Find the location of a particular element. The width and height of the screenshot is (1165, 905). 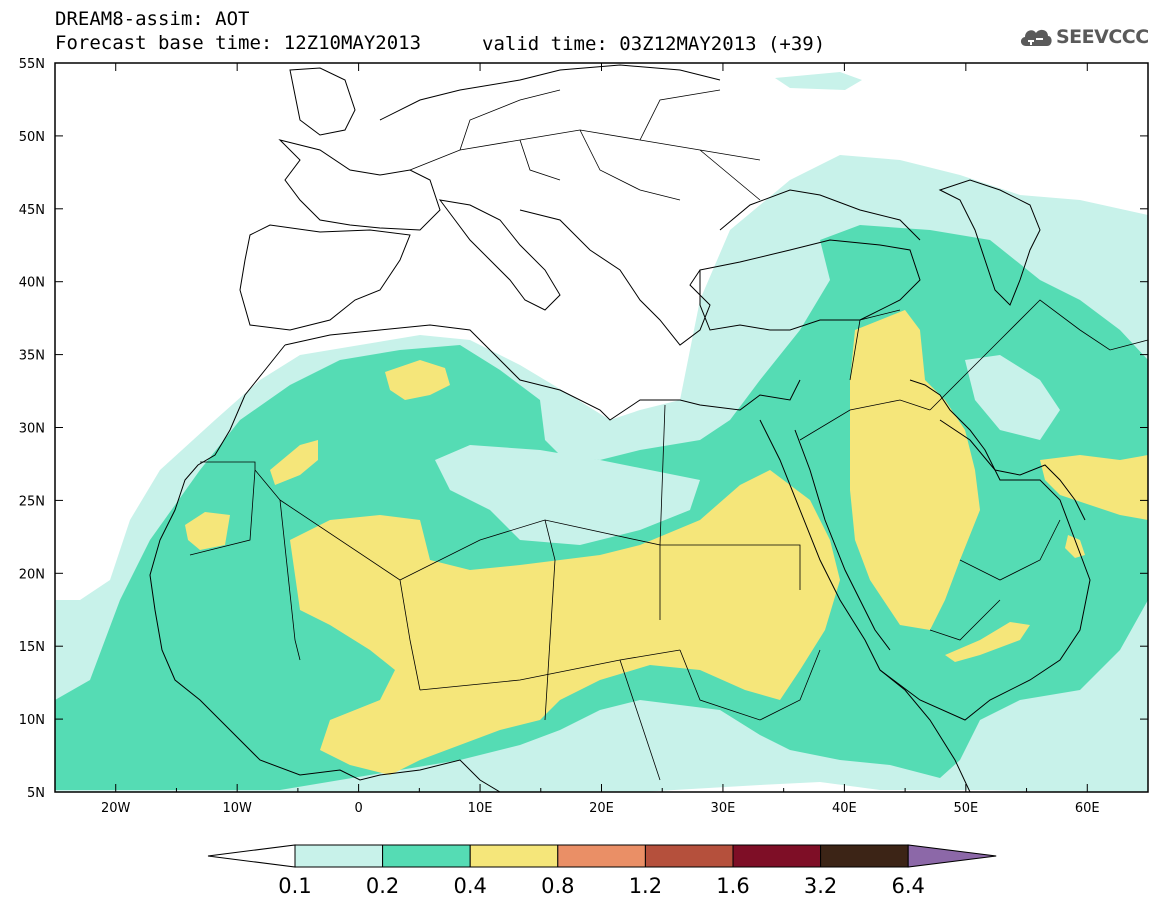

aot-region-0.1-north is located at coordinates (818, 81).